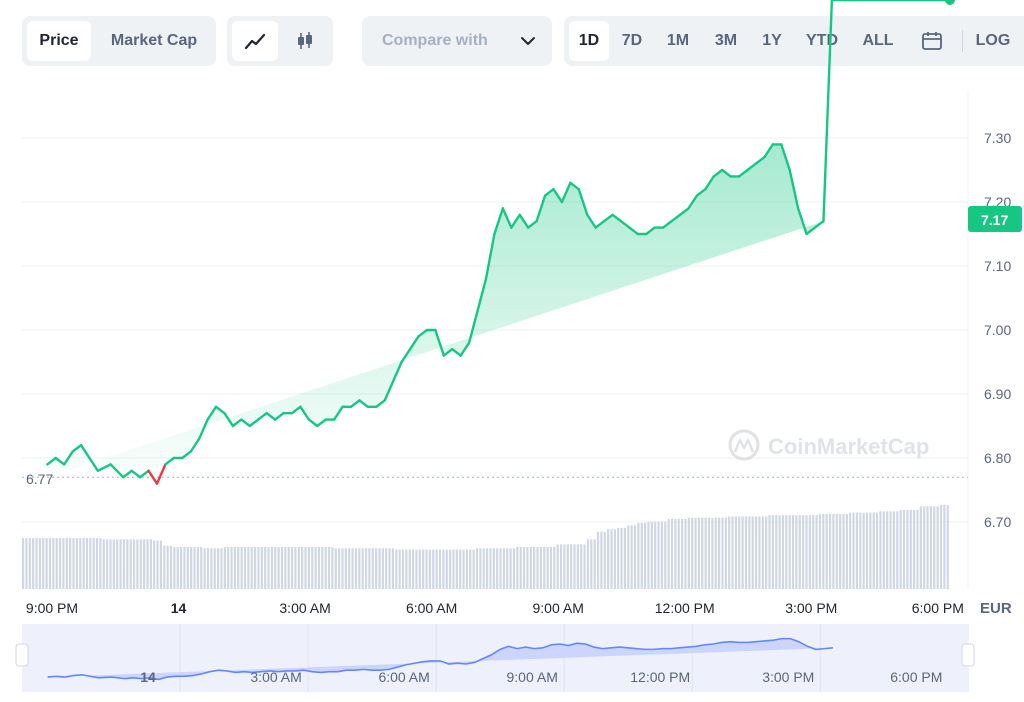 The width and height of the screenshot is (1024, 702). Describe the element at coordinates (403, 677) in the screenshot. I see `navigator-tick-label: 6:00 AM` at that location.